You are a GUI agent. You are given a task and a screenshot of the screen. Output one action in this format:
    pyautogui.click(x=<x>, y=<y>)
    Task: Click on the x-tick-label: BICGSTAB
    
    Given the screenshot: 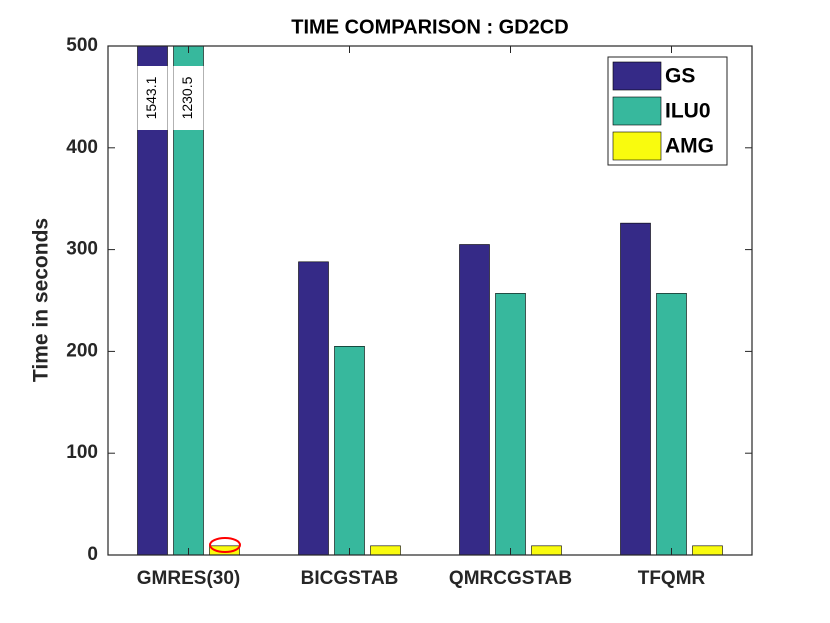 What is the action you would take?
    pyautogui.click(x=350, y=578)
    